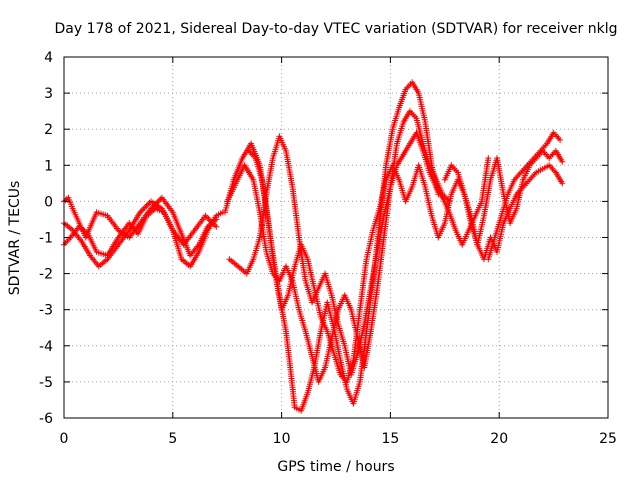 The height and width of the screenshot is (480, 640). Describe the element at coordinates (499, 439) in the screenshot. I see `x-tick-label: 20` at that location.